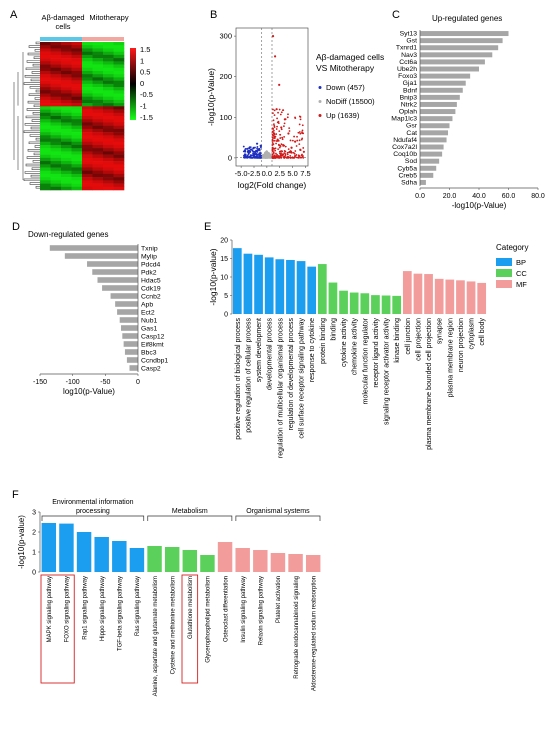  I want to click on bar-label: Cysteine and methionine metabolism, so click(173, 625).